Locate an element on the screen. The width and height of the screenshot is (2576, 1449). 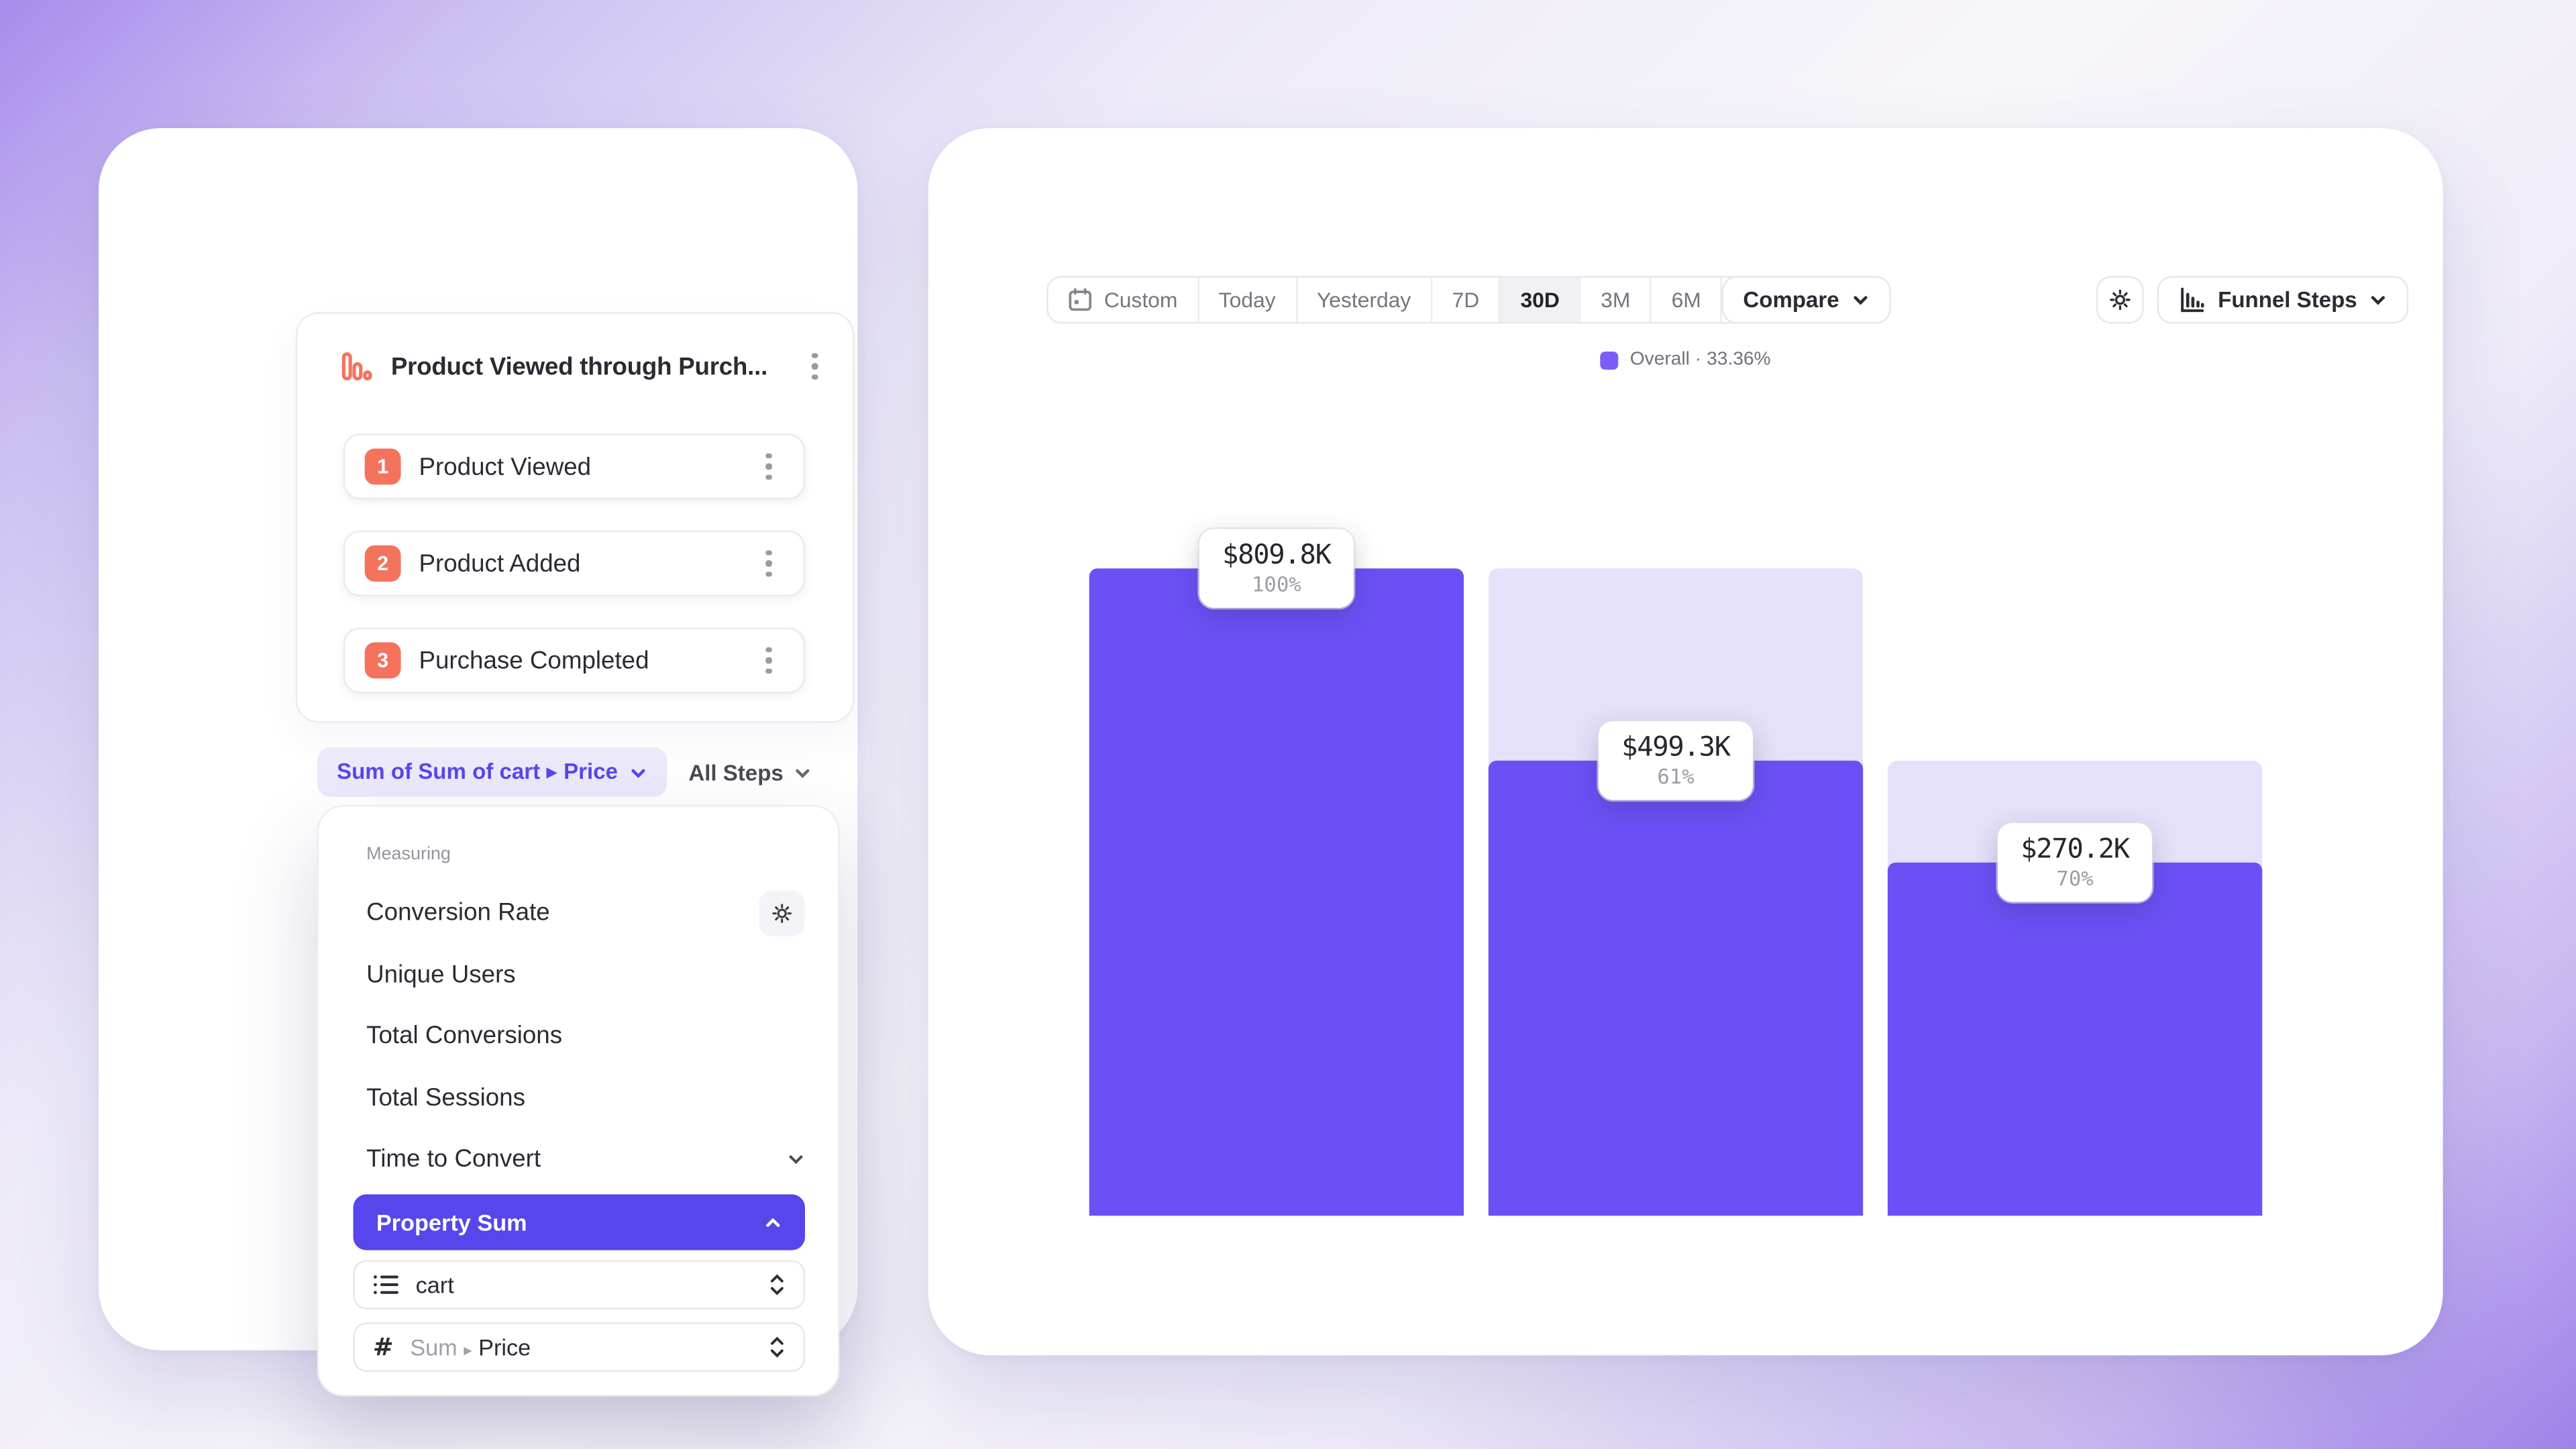
bar-product-viewed: $809.8K 100% is located at coordinates (1276, 872).